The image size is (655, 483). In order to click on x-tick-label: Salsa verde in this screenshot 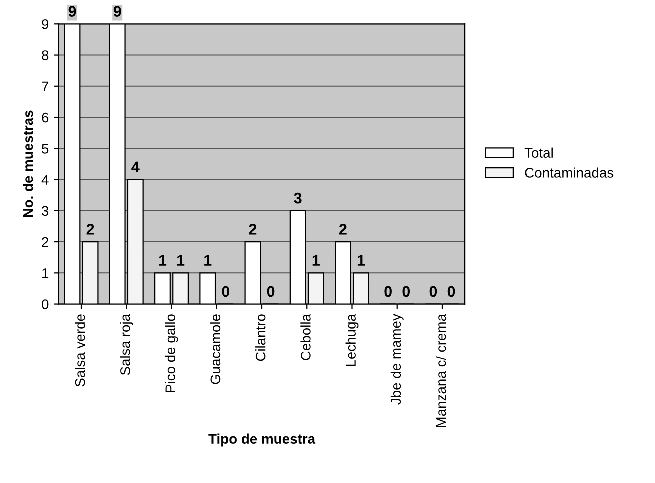, I will do `click(80, 350)`.